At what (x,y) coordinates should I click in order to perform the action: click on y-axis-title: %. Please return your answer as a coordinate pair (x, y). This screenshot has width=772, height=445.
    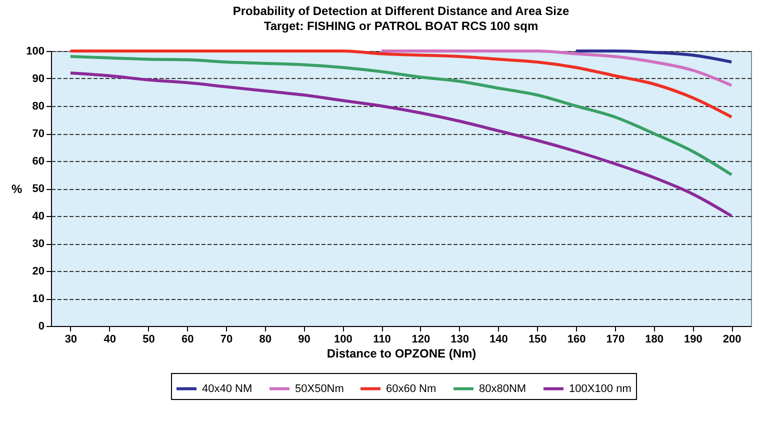
    Looking at the image, I should click on (16, 189).